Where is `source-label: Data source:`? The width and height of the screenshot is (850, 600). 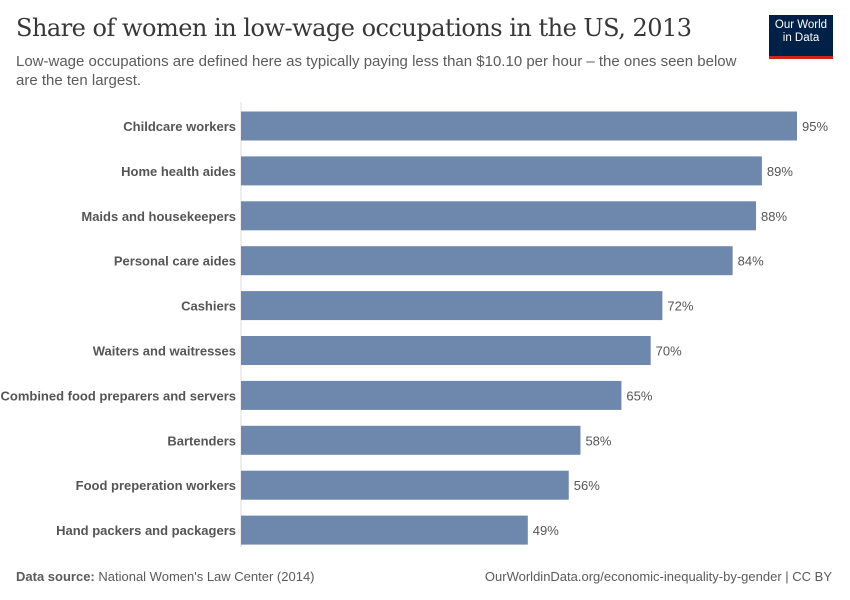 source-label: Data source: is located at coordinates (55, 576).